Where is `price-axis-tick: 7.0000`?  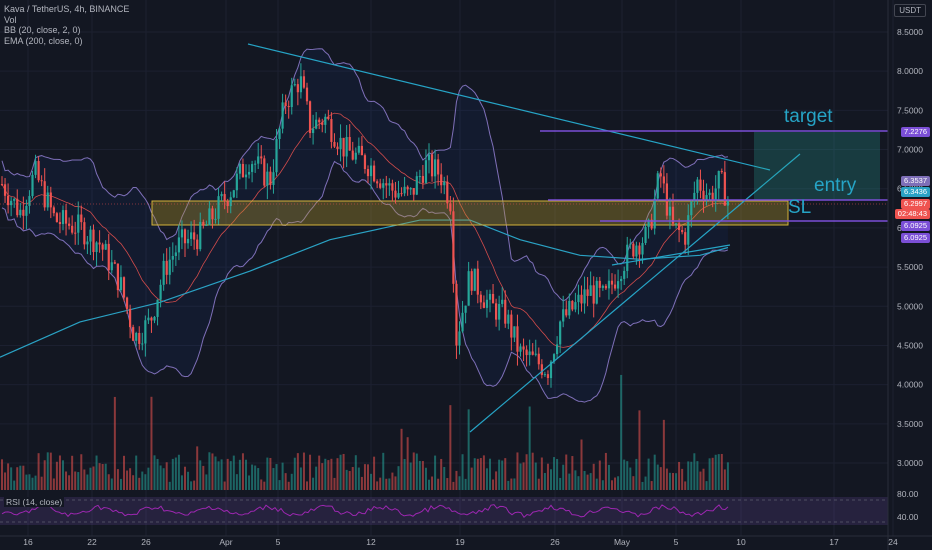 price-axis-tick: 7.0000 is located at coordinates (910, 150).